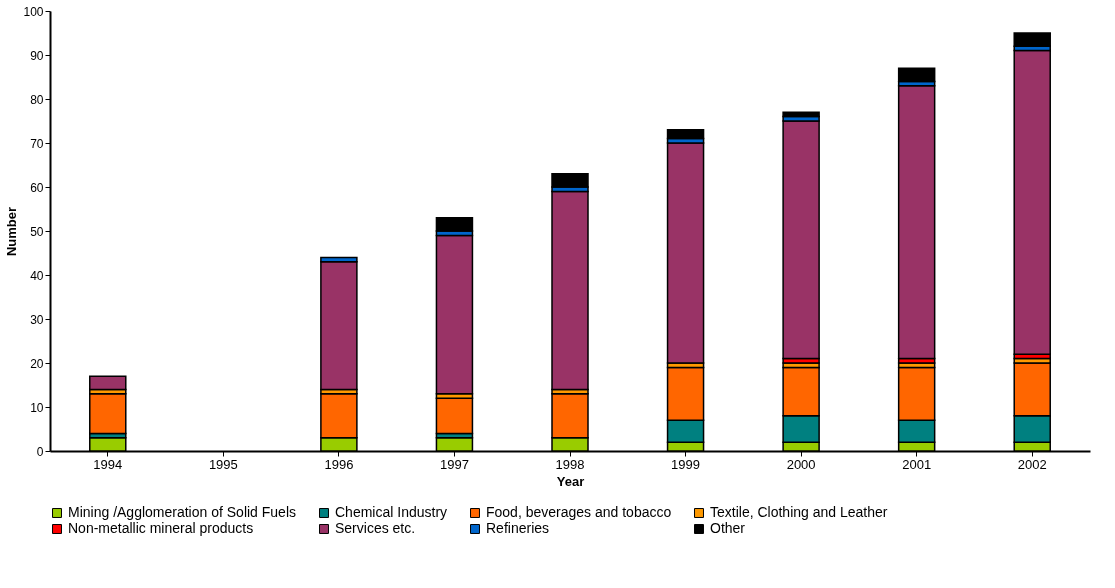 Image resolution: width=1115 pixels, height=588 pixels. Describe the element at coordinates (37, 143) in the screenshot. I see `y-tick-label: 70` at that location.